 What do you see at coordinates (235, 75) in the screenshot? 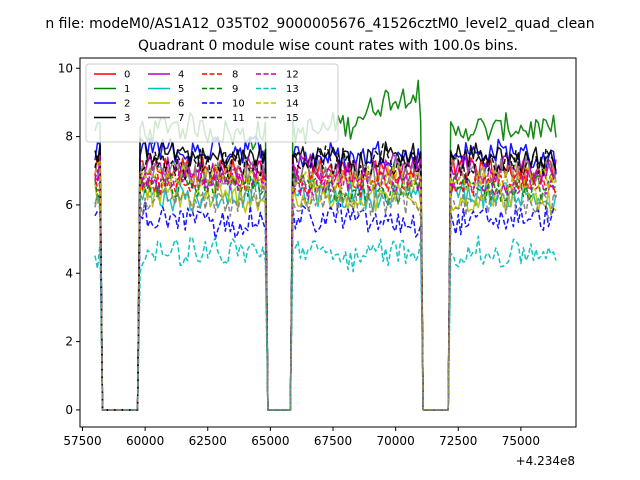
I see `legend-label: 8` at bounding box center [235, 75].